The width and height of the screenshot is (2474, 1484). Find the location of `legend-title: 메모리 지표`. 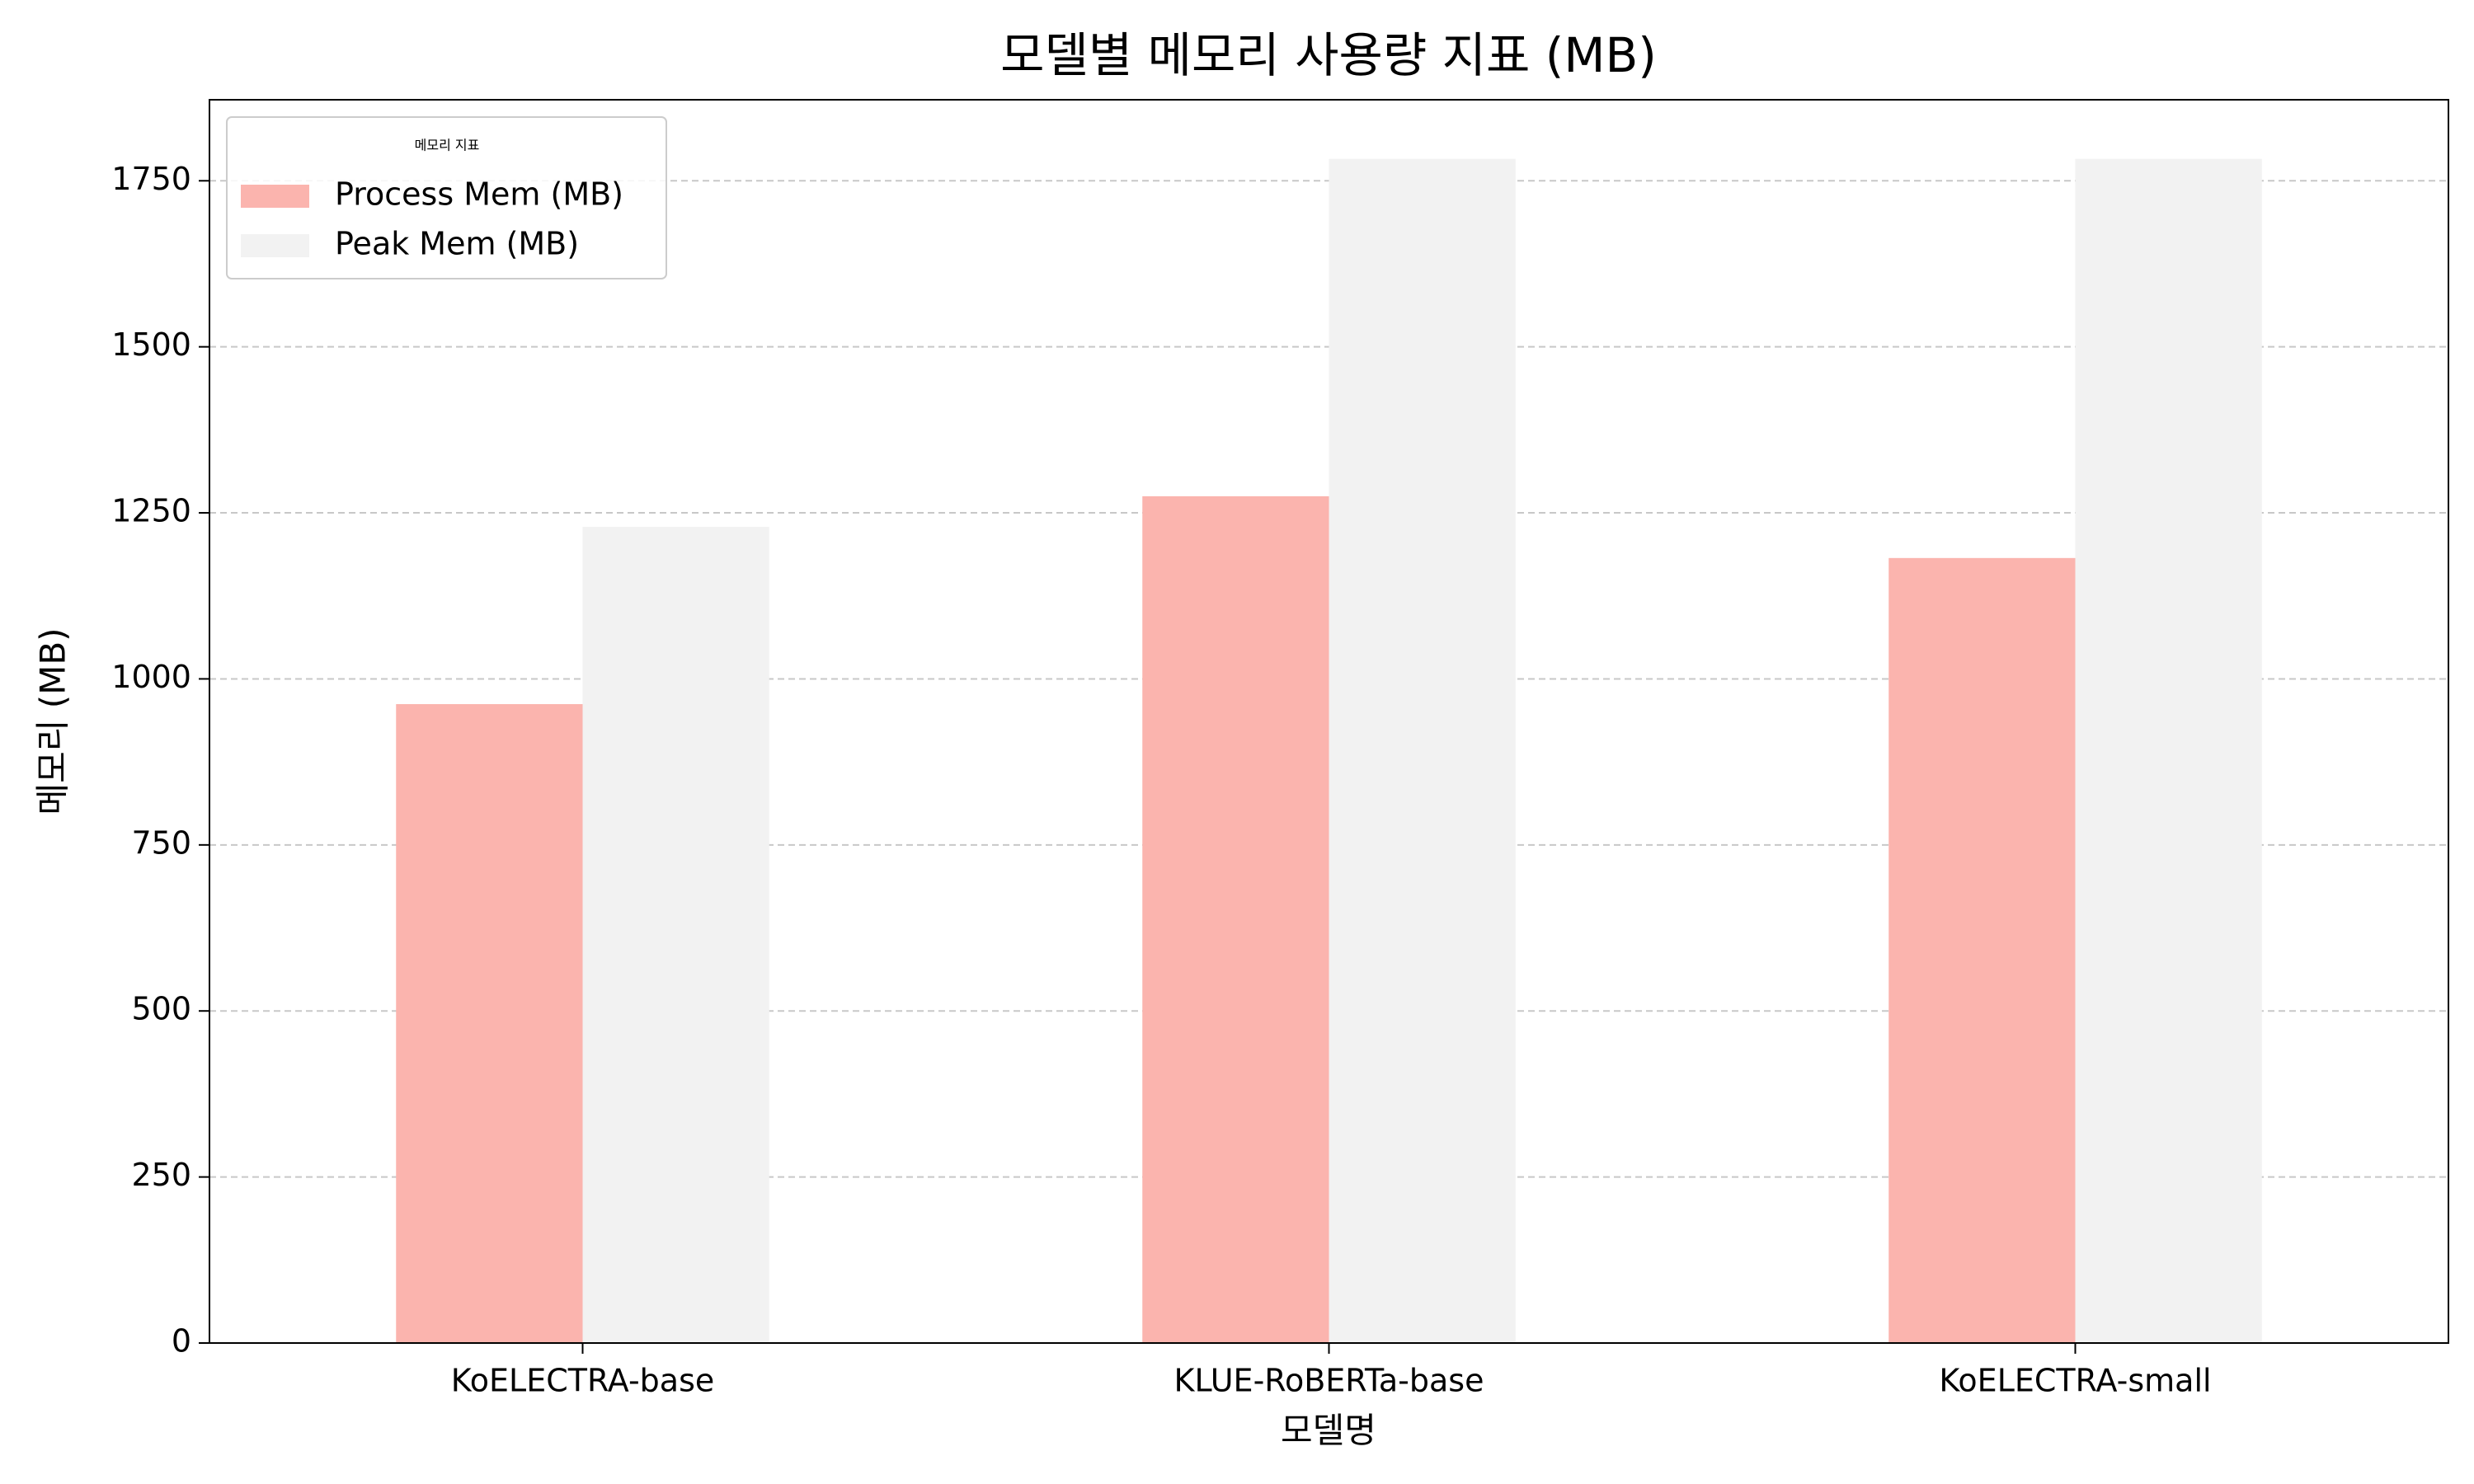

legend-title: 메모리 지표 is located at coordinates (447, 145).